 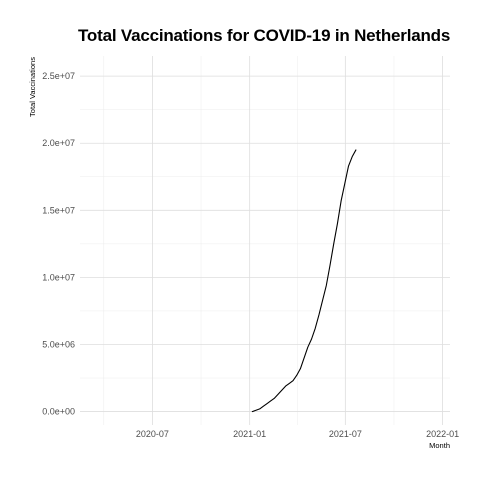 I want to click on x-tick-label: 2021-07, so click(x=345, y=434).